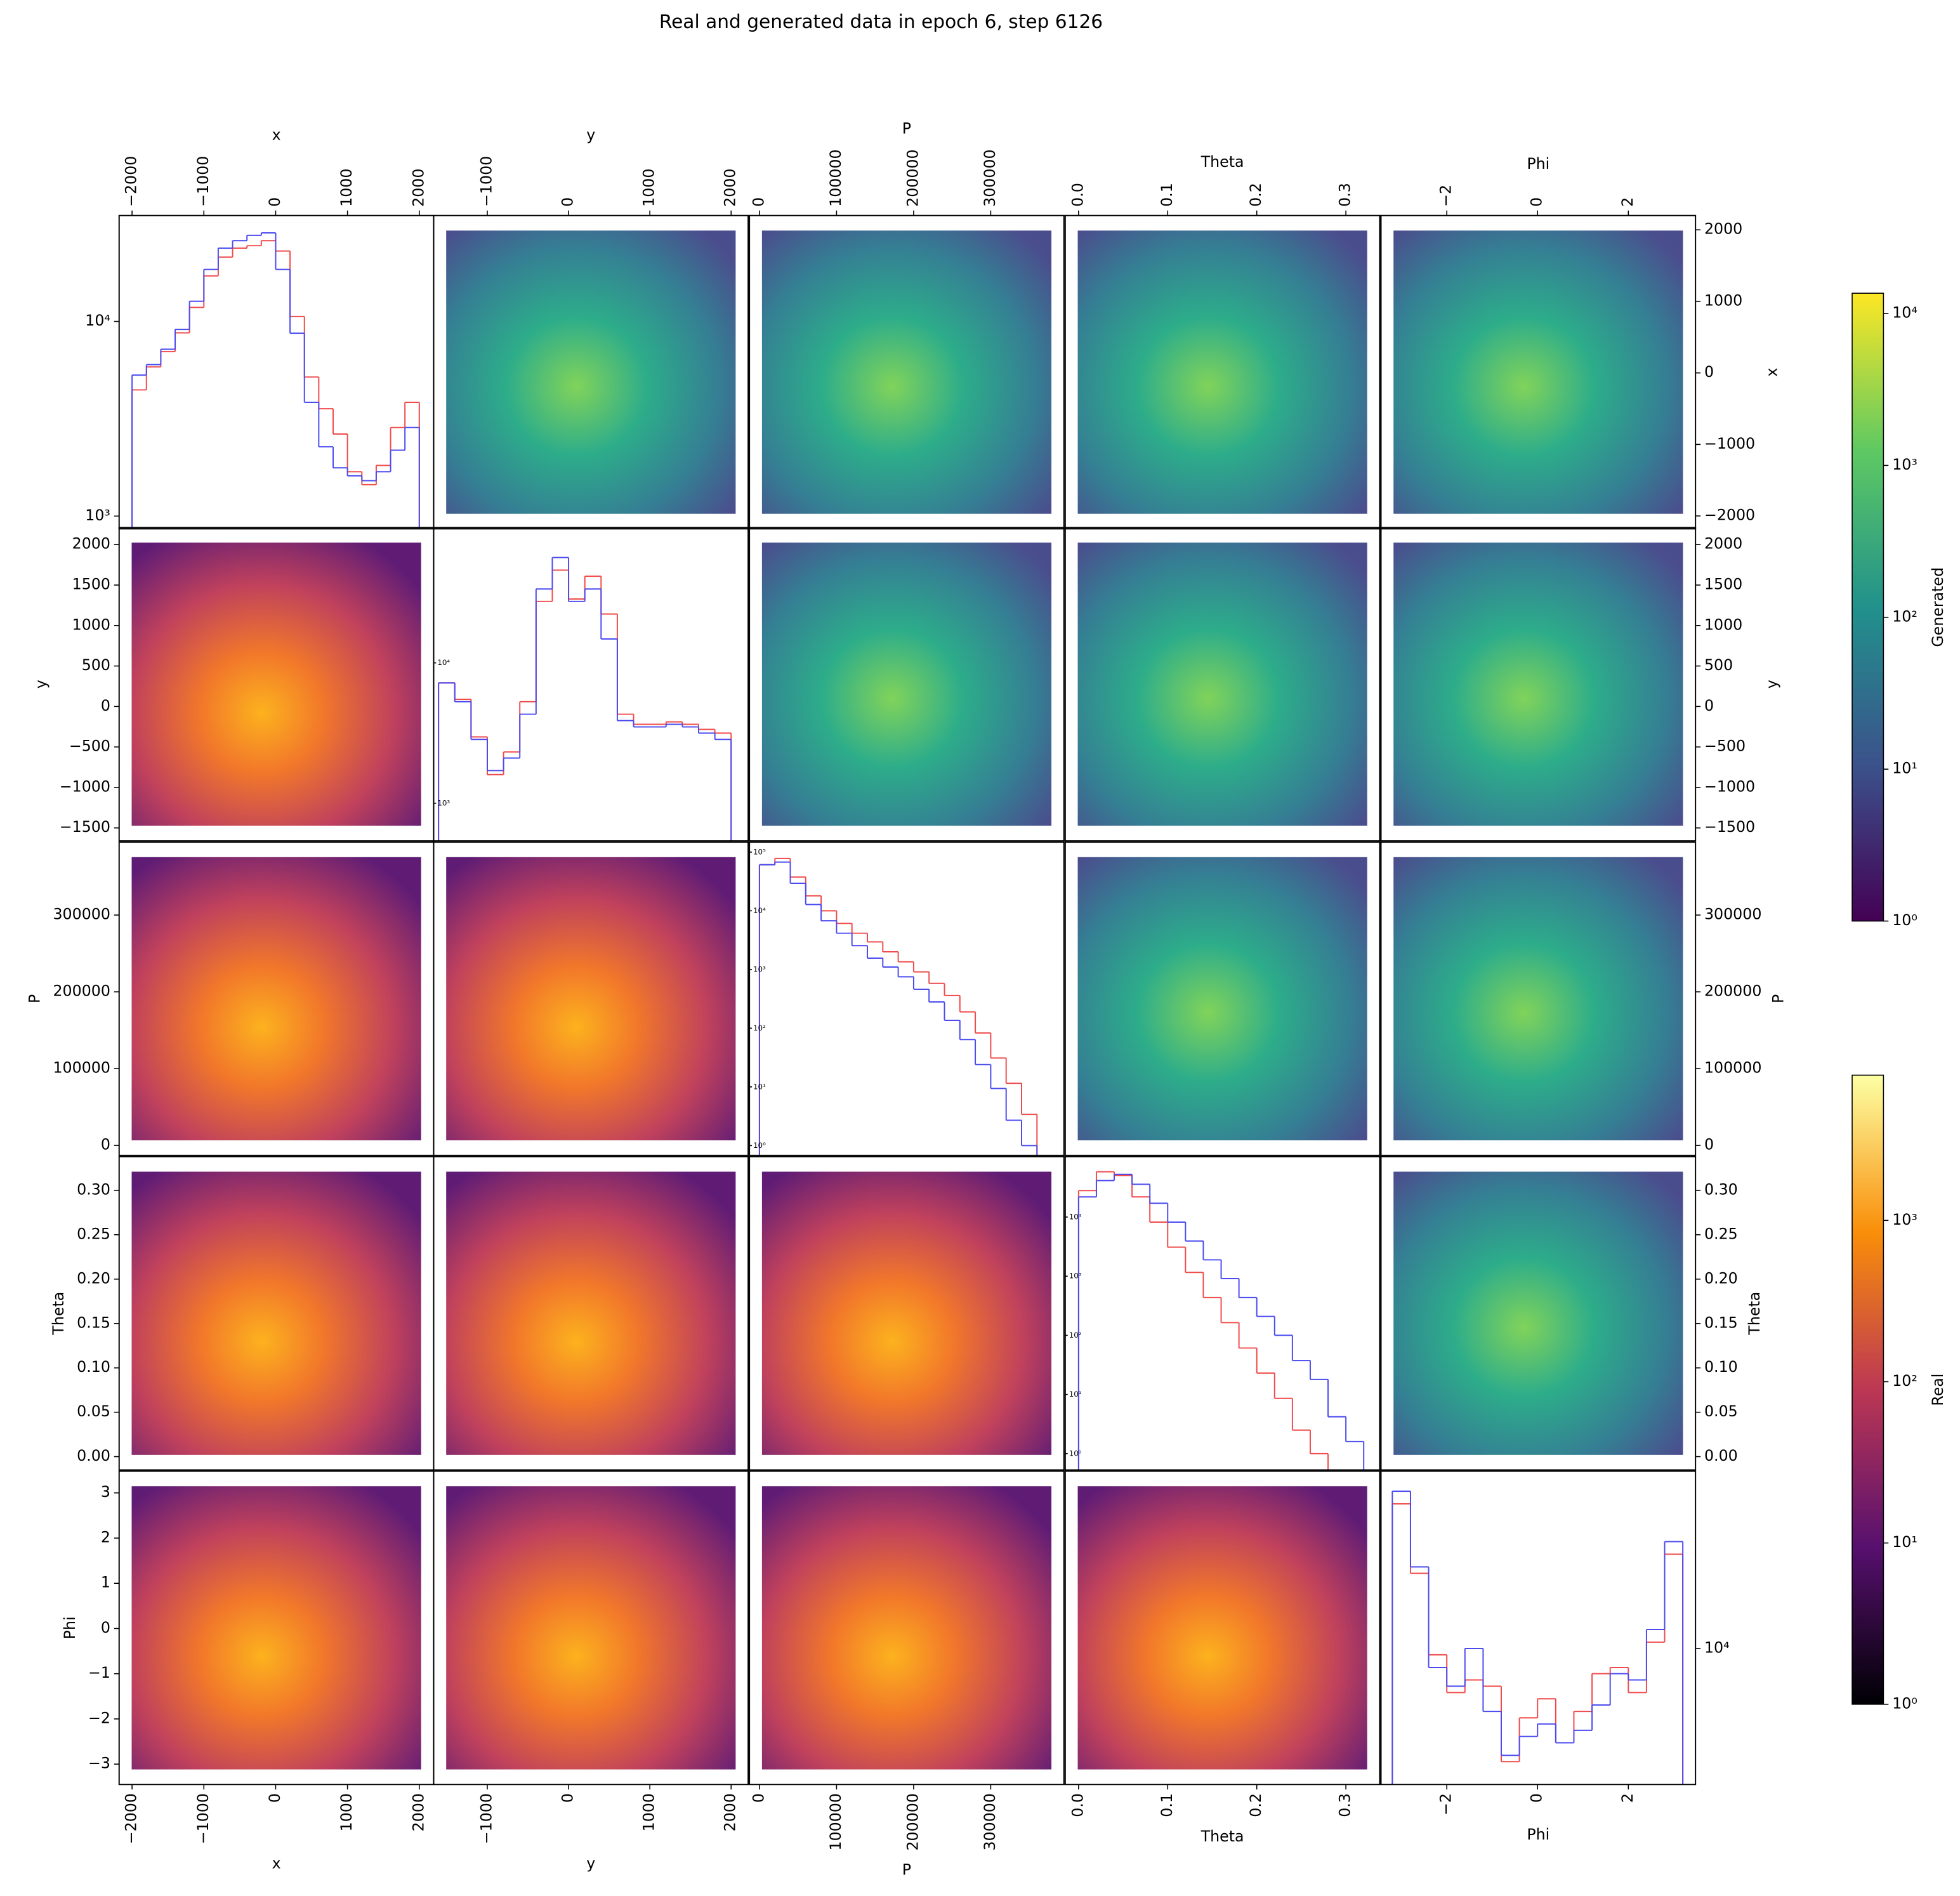  Describe the element at coordinates (907, 1870) in the screenshot. I see `x-axis-label: P` at that location.